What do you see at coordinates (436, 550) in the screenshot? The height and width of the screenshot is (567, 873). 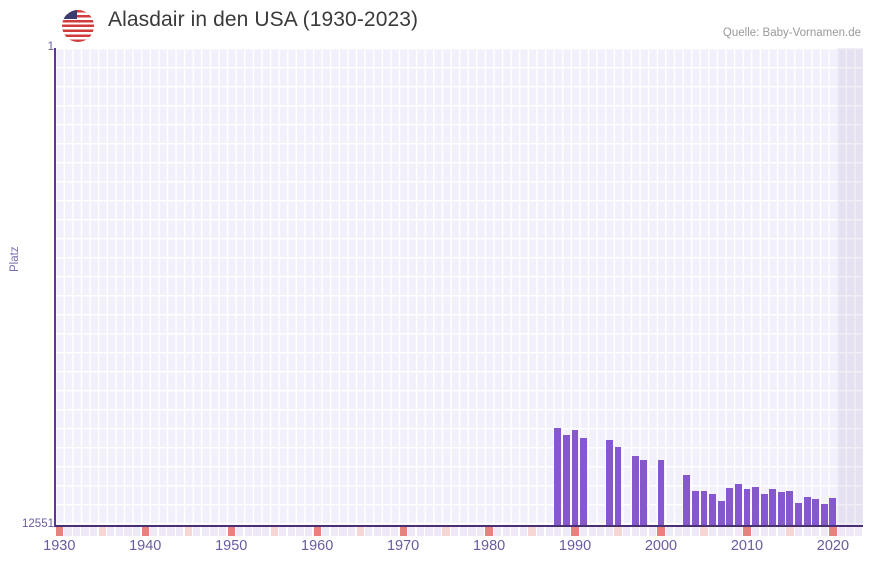 I see `x-axis-labels: 1930 1940 1950 1960 1970 1980 1990 2000 2010 2020` at bounding box center [436, 550].